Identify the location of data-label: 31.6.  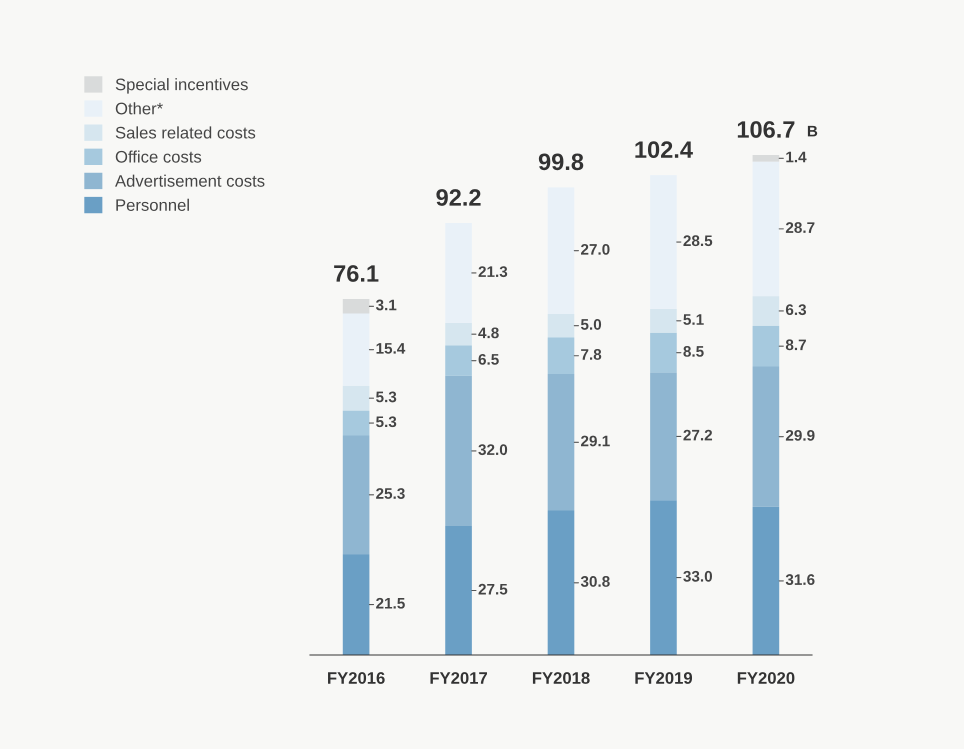
(800, 580).